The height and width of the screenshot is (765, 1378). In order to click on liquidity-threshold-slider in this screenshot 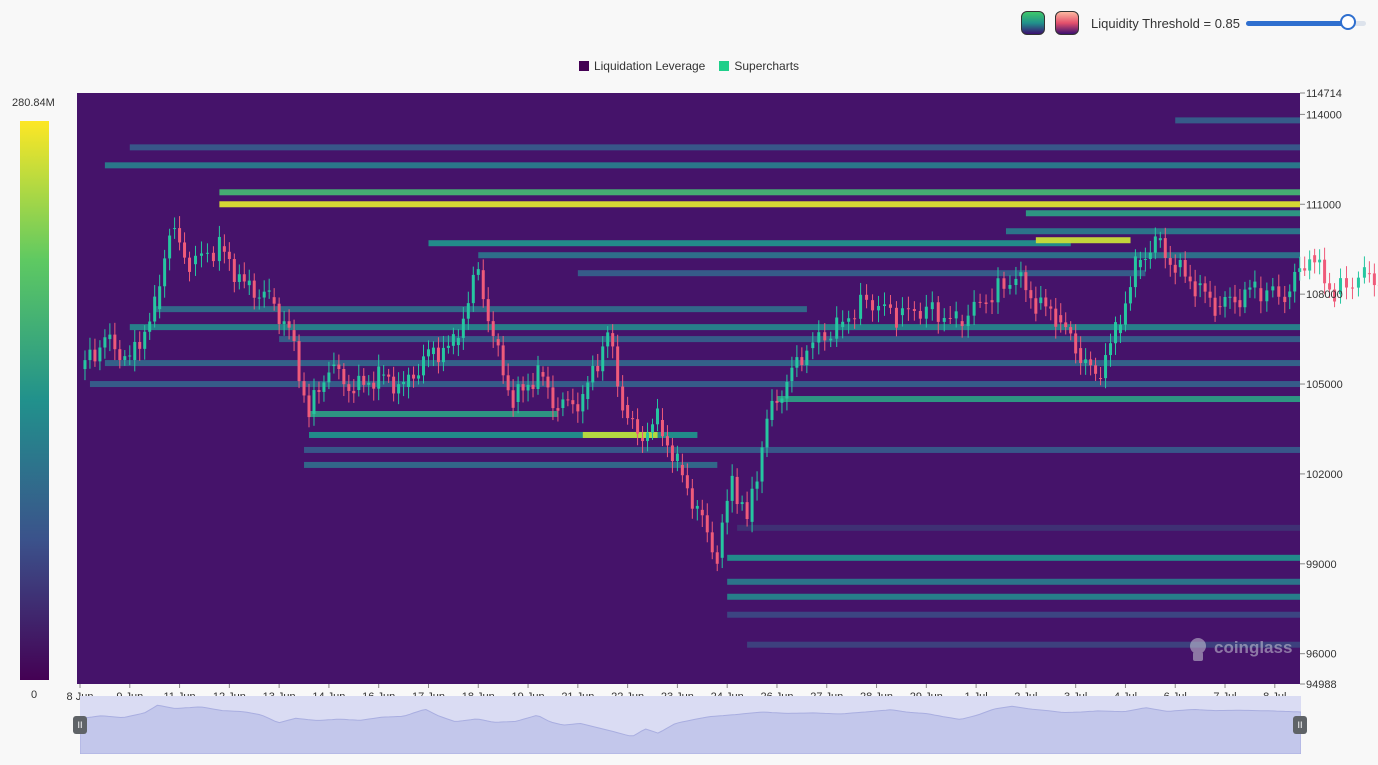, I will do `click(1306, 23)`.